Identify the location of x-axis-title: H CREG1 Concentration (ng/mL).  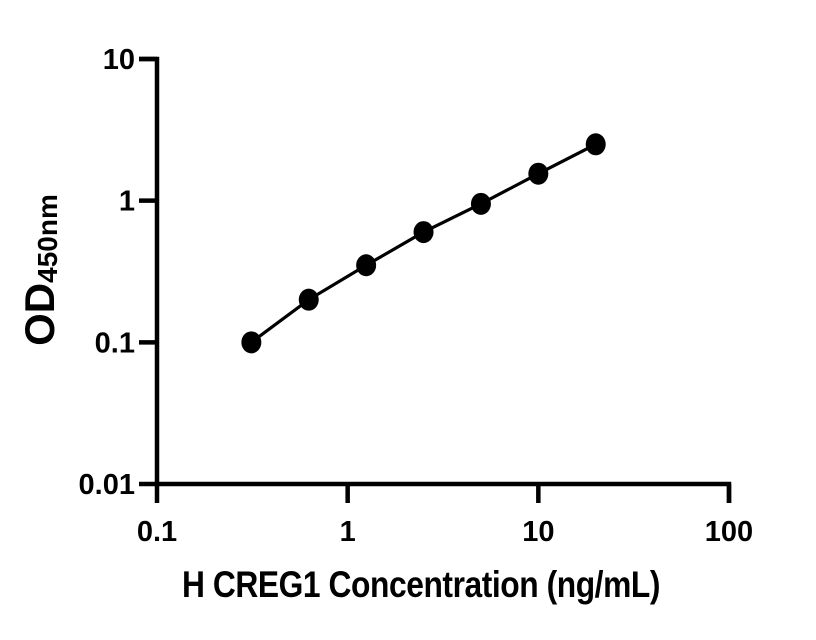
(421, 584).